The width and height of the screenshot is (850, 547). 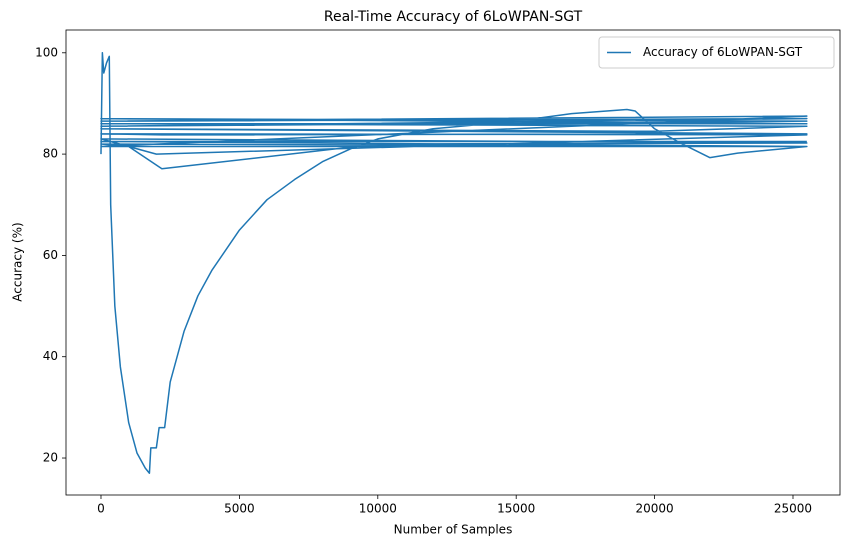 I want to click on x-tick-label: 0, so click(x=101, y=509).